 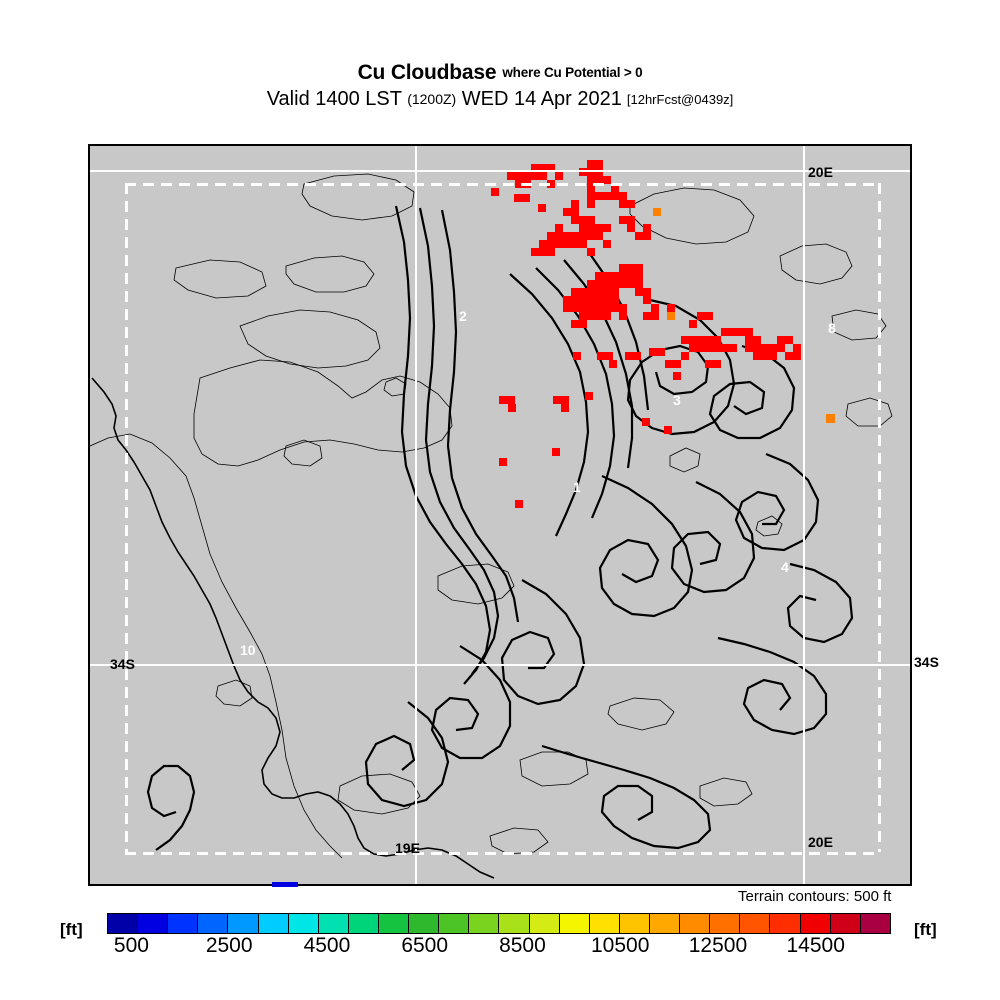 What do you see at coordinates (541, 99) in the screenshot?
I see `valid-date-label: WED 14 Apr 2021` at bounding box center [541, 99].